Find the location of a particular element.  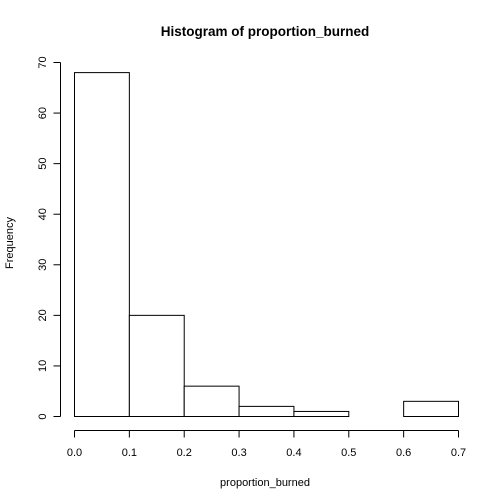

y-tick-label-1: 10 is located at coordinates (43, 366).